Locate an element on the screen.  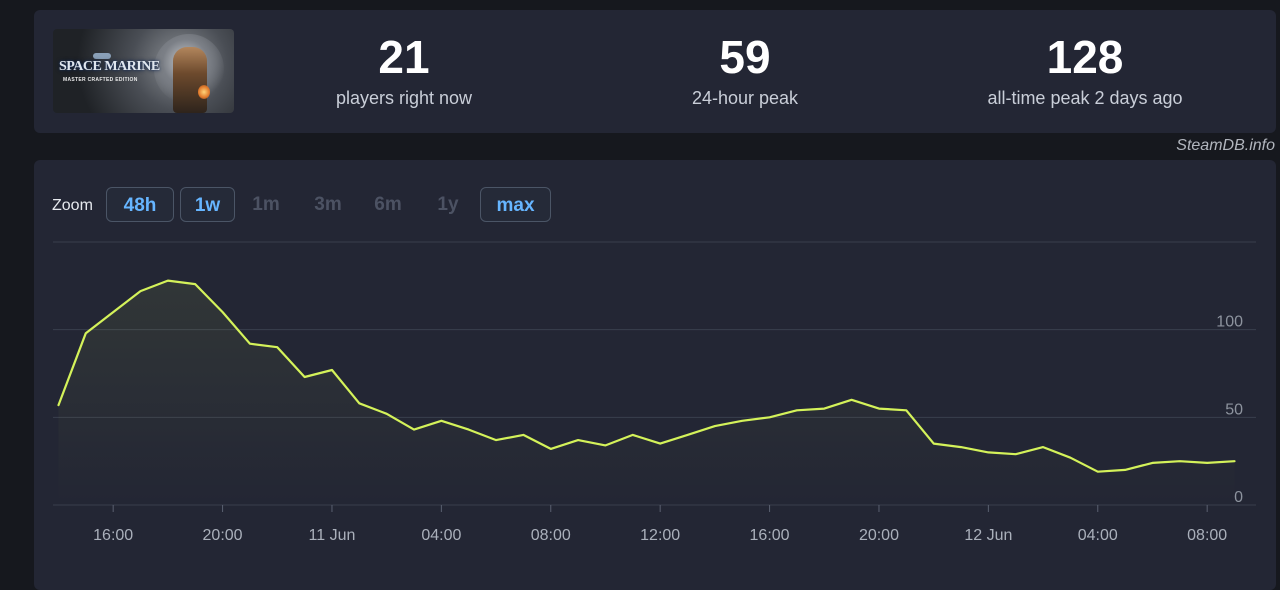
x-tick-label: 12:00 is located at coordinates (660, 535).